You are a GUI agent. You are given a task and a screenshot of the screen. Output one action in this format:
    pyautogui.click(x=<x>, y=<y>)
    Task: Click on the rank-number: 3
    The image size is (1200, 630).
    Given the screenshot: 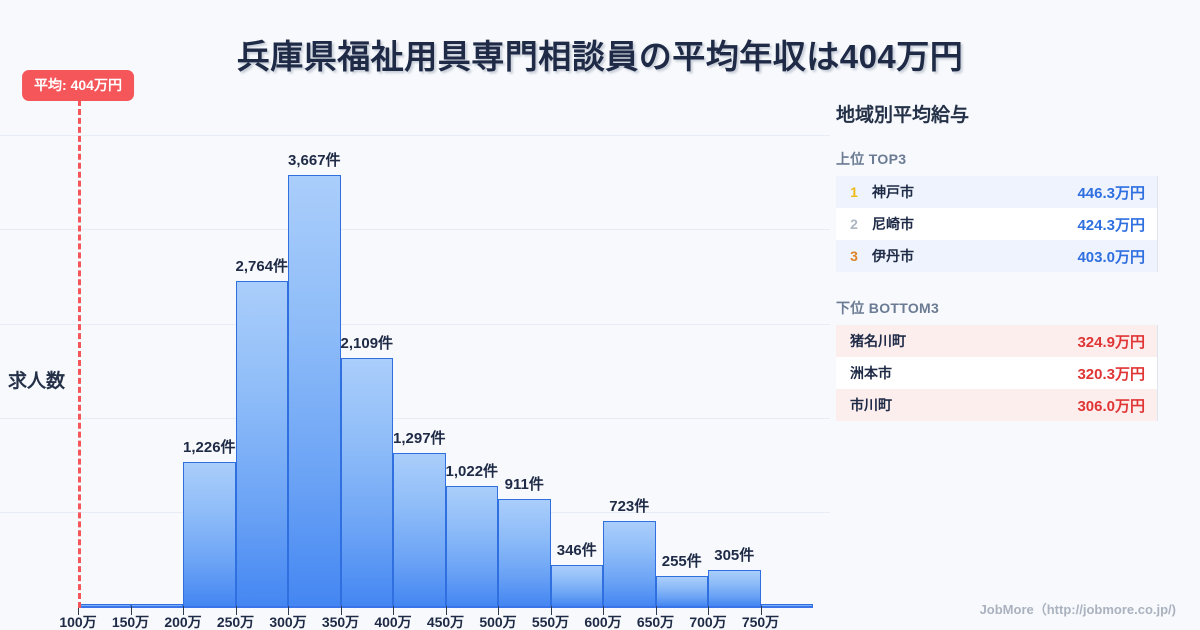 What is the action you would take?
    pyautogui.click(x=854, y=256)
    